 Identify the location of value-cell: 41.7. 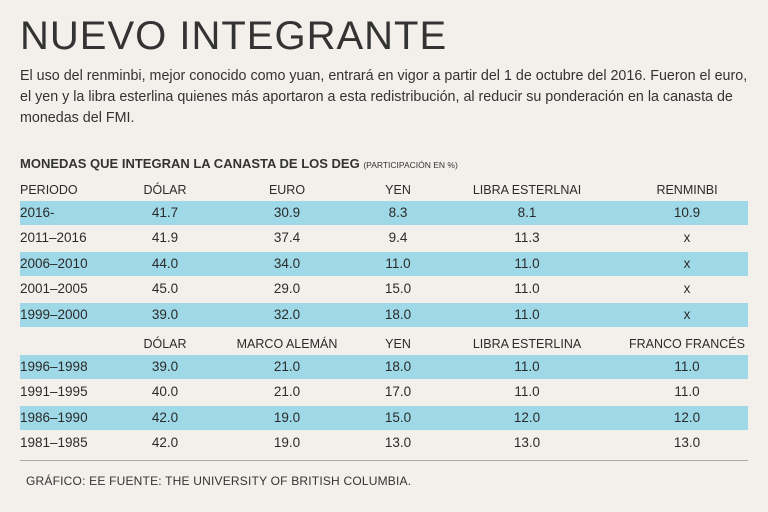
(165, 212).